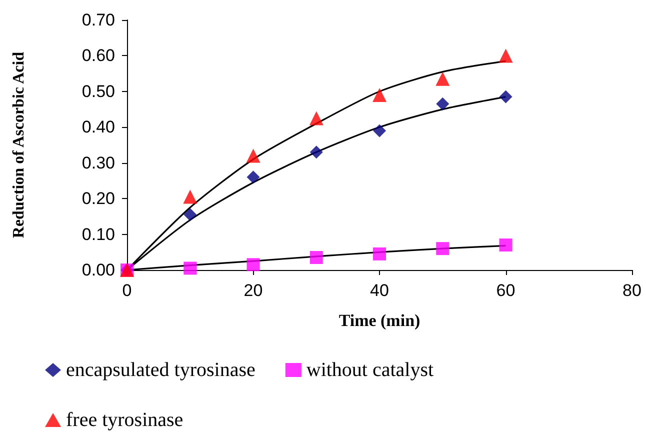 The height and width of the screenshot is (439, 646). Describe the element at coordinates (98, 56) in the screenshot. I see `y-tick-label: 0.60` at that location.